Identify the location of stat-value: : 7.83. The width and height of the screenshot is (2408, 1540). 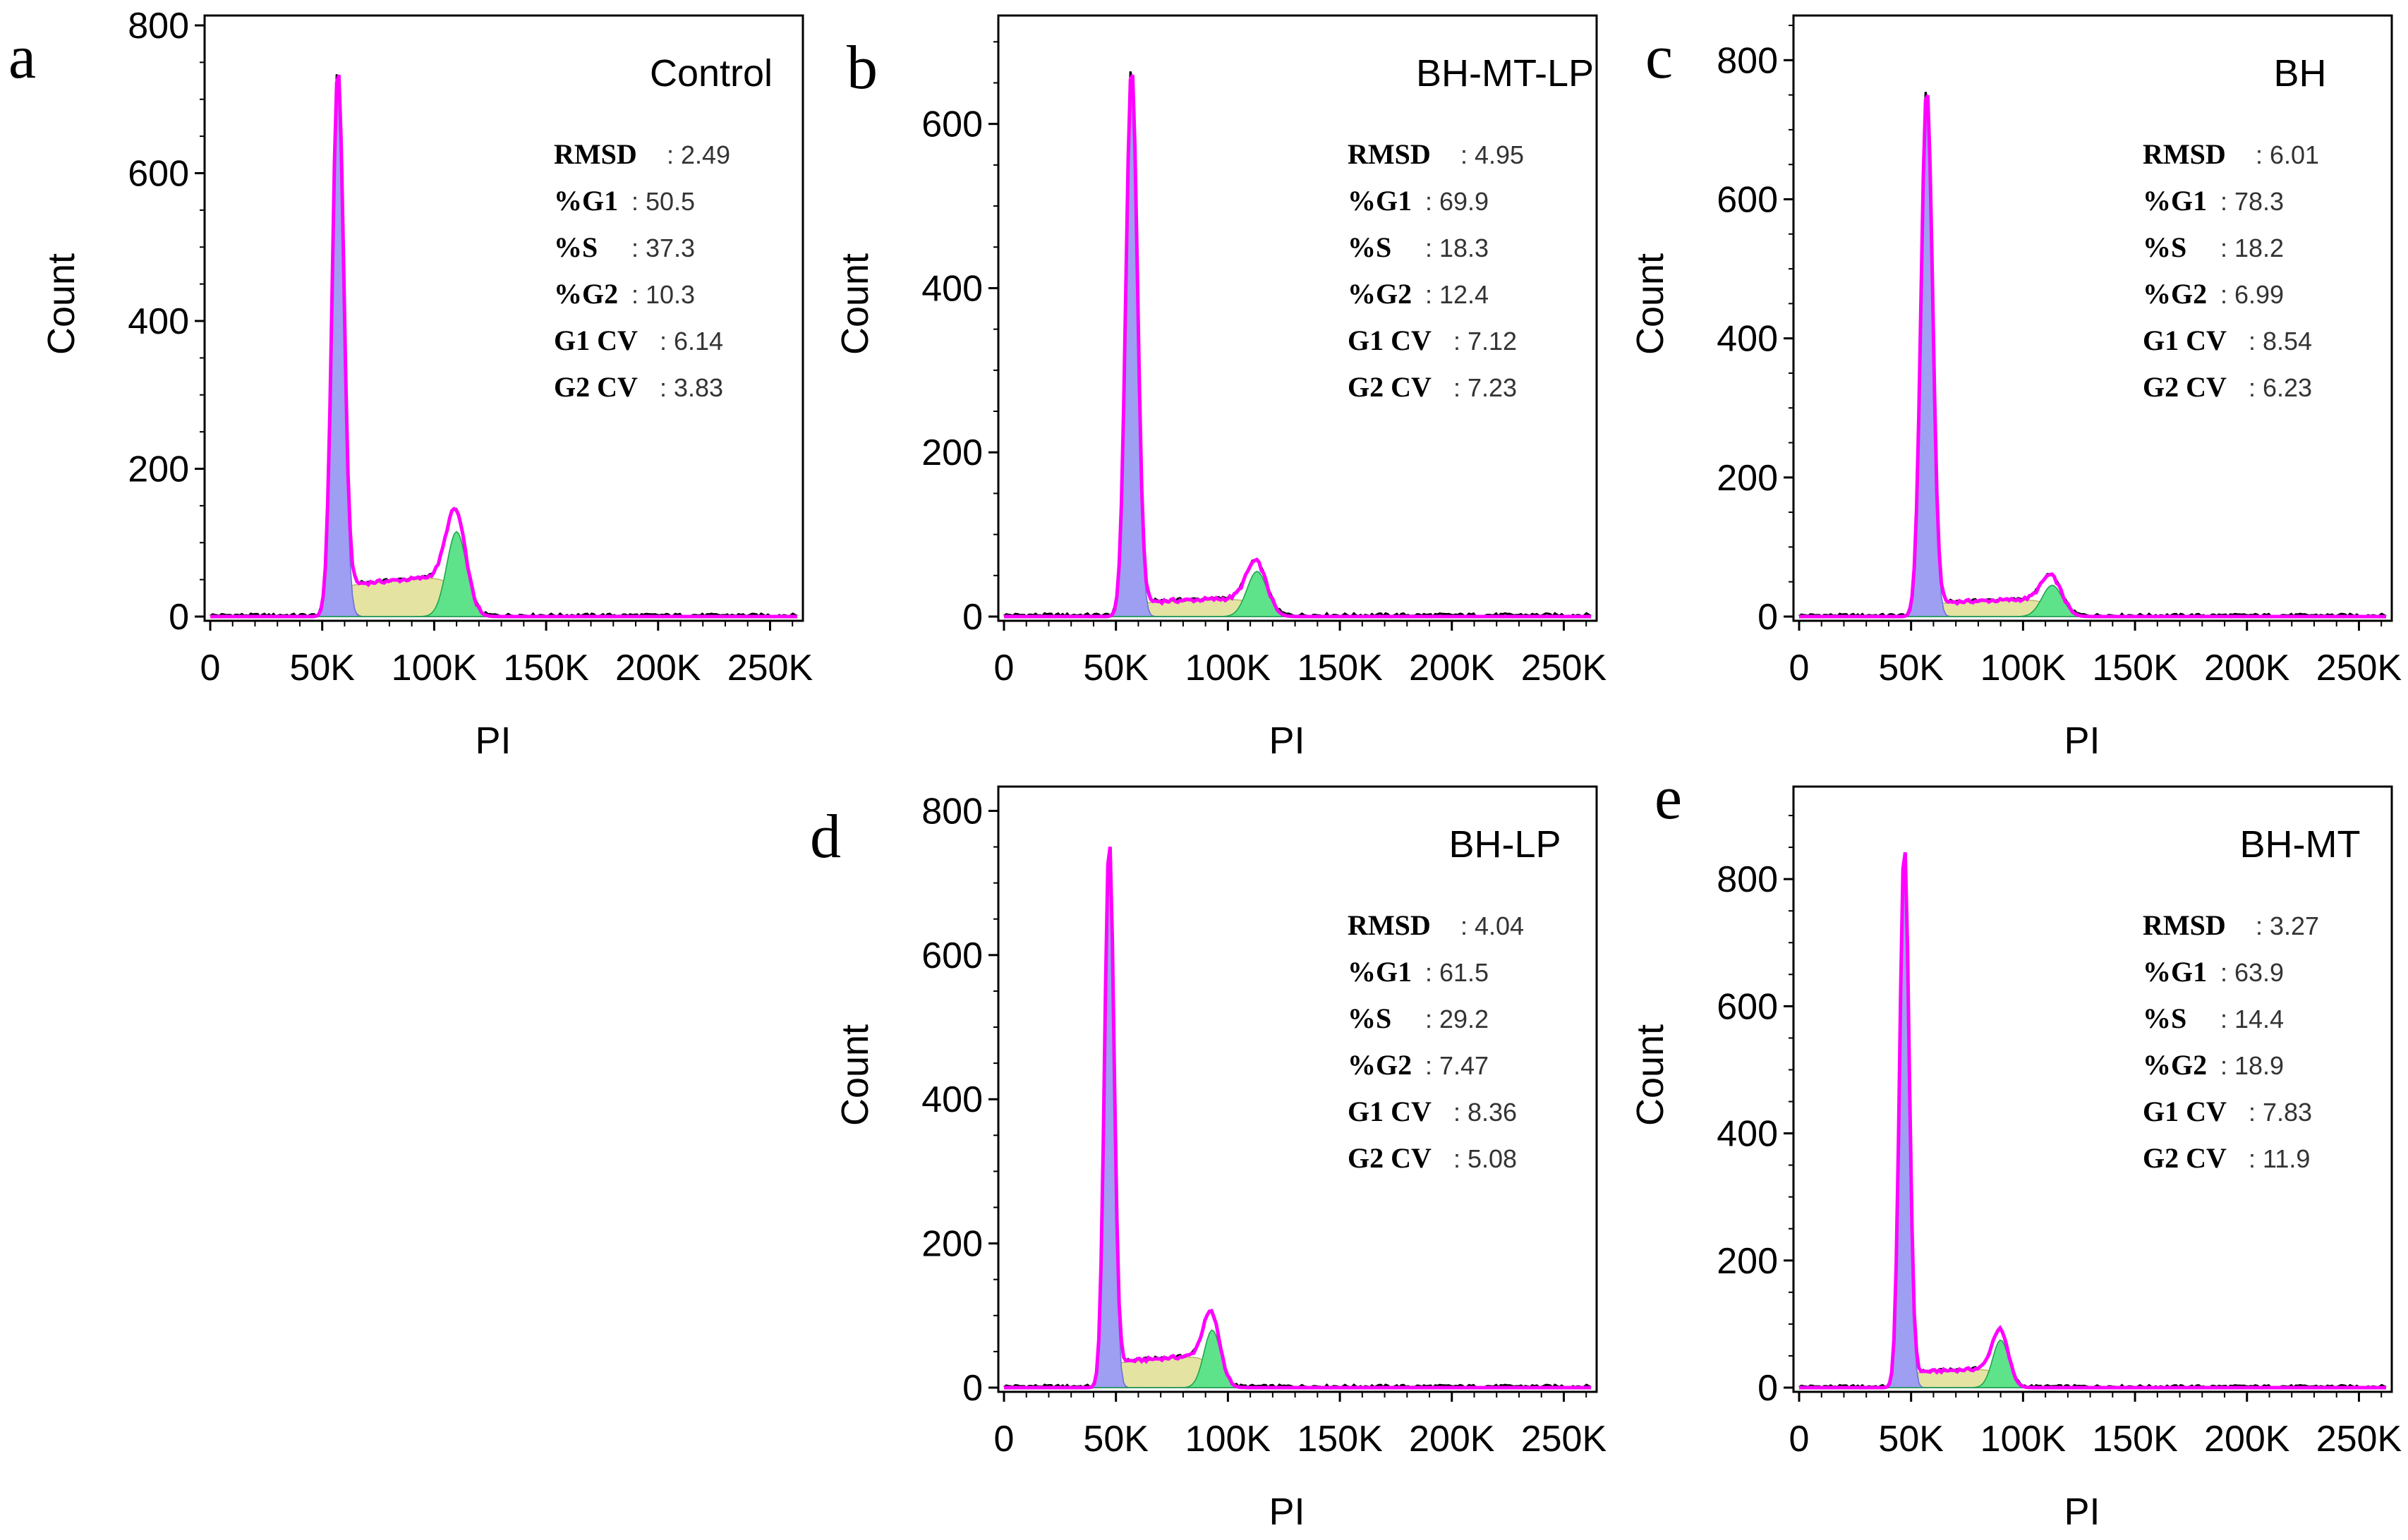
(2280, 1112).